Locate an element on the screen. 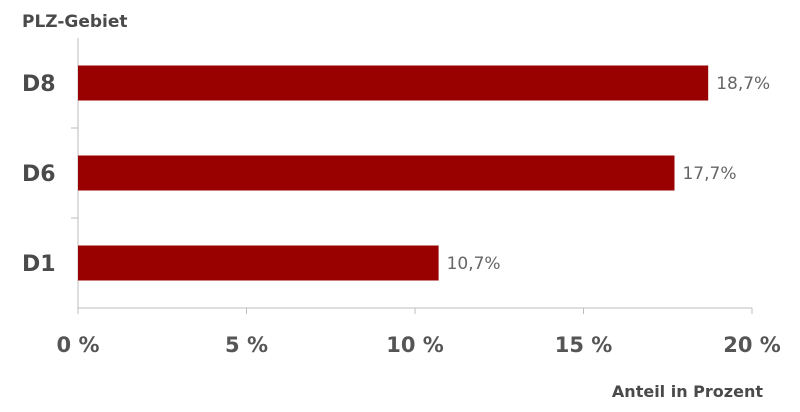 This screenshot has height=412, width=800. data-label: 17,7% is located at coordinates (709, 174).